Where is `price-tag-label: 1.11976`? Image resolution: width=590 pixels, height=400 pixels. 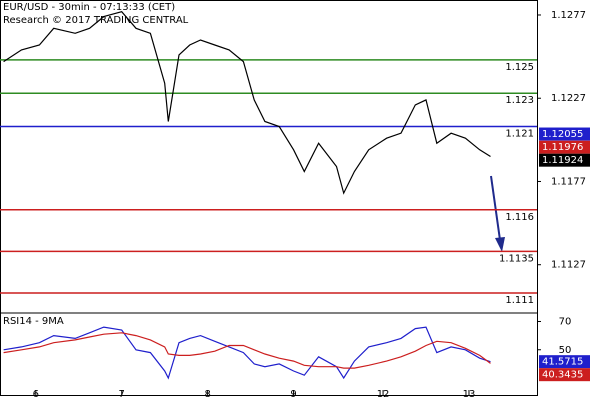
price-tag-label: 1.11976 is located at coordinates (562, 147).